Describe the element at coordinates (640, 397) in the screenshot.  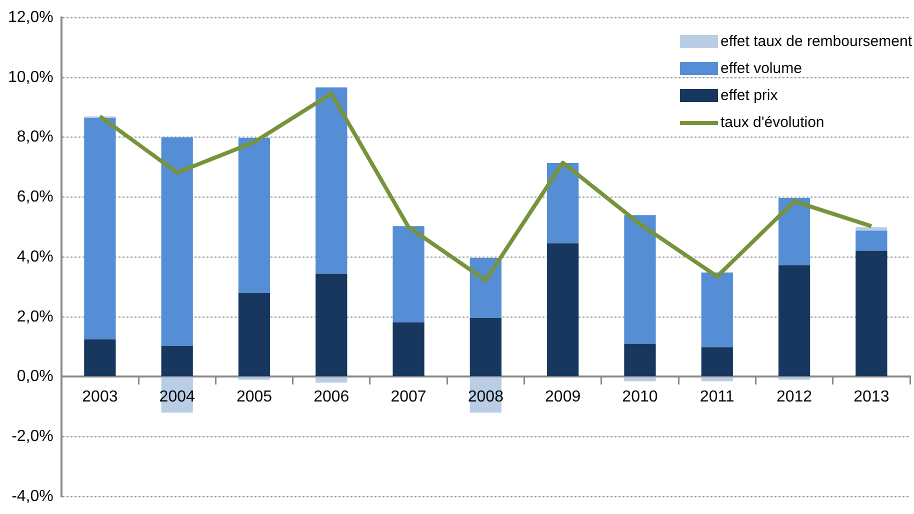
I see `x-tick-label: 2010` at that location.